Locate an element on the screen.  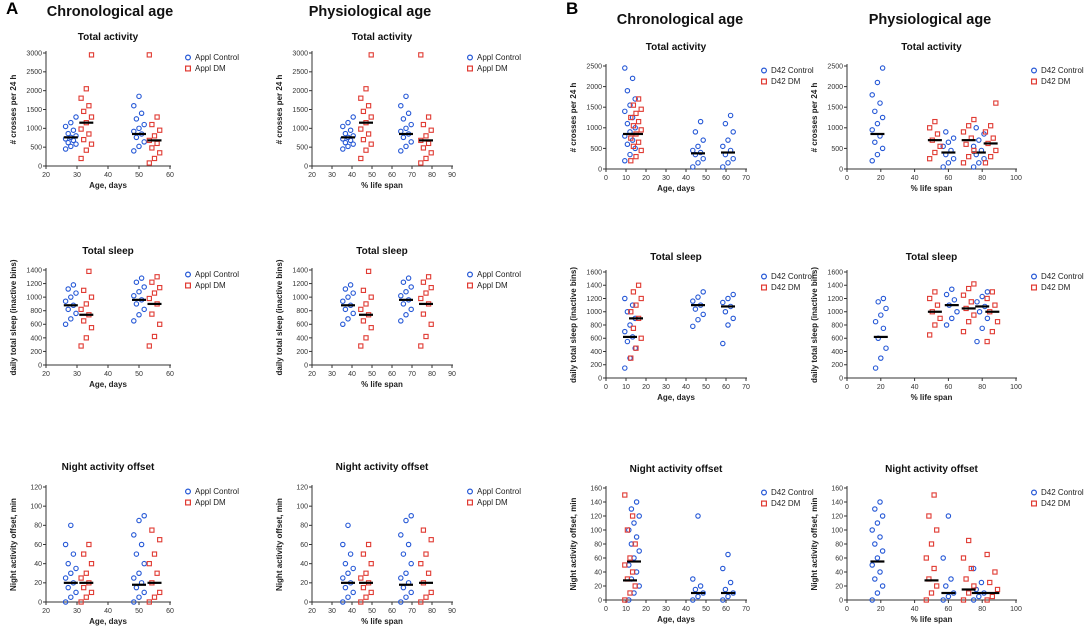
x-tick-label: 50 is located at coordinates (372, 374).